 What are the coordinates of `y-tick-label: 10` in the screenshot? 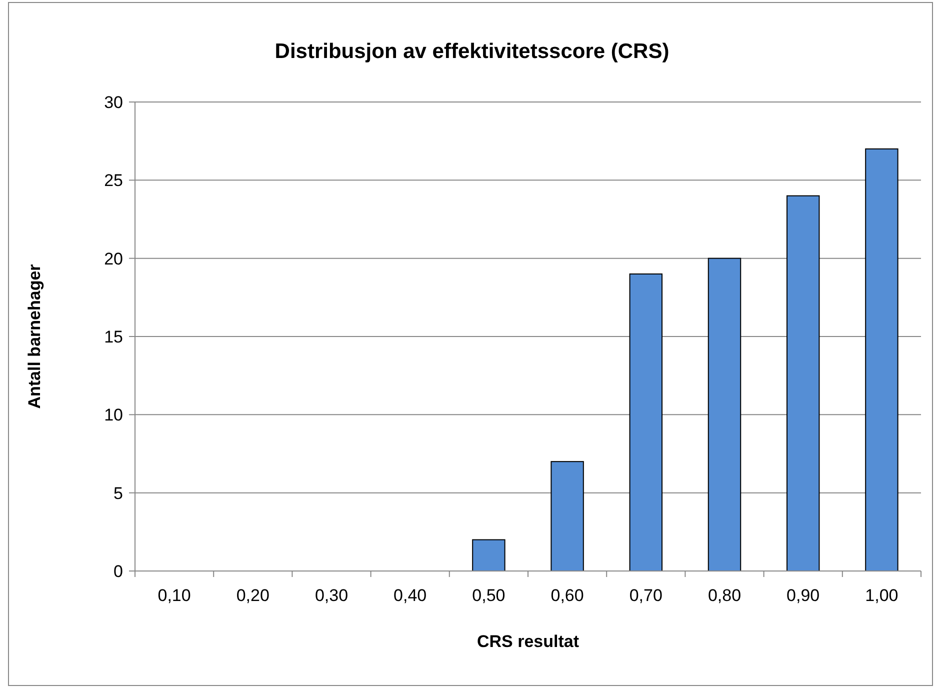 It's located at (113, 415).